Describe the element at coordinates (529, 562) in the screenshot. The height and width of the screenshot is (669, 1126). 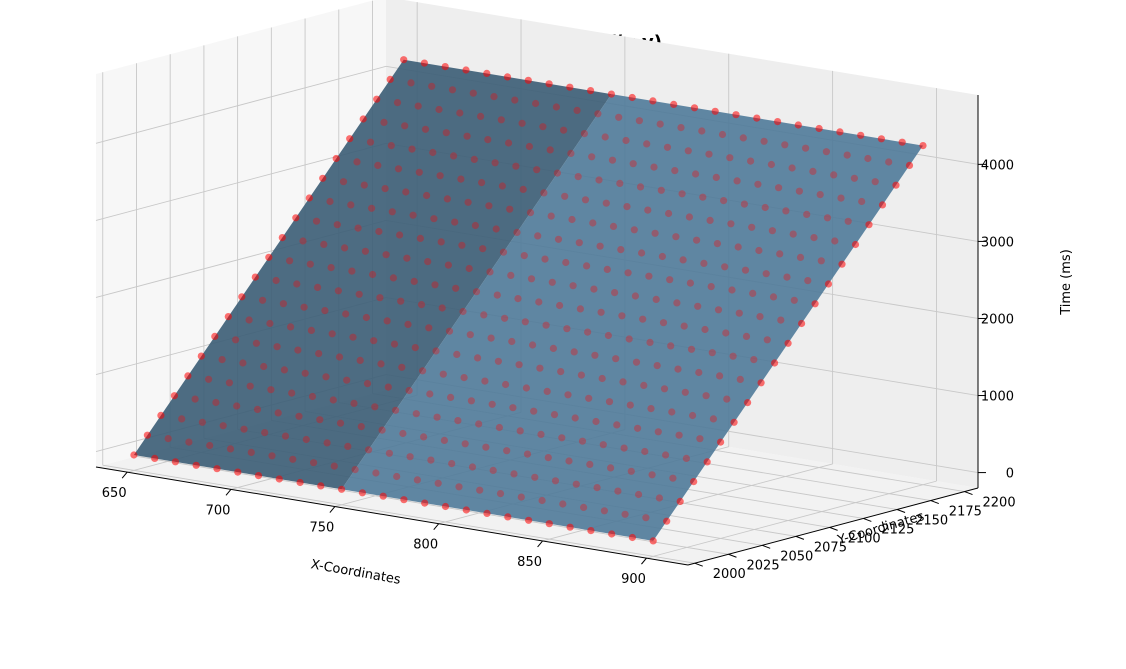
I see `x-tick-label: 850` at that location.